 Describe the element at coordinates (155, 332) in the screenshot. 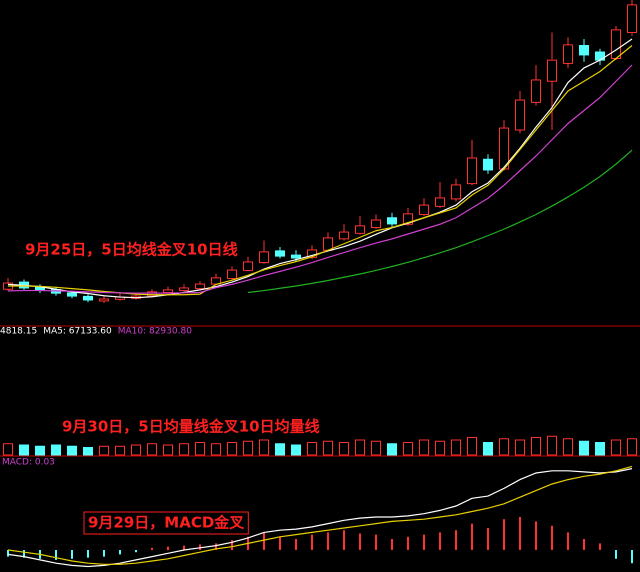

I see `volume-label: MA10: 82930.80` at that location.